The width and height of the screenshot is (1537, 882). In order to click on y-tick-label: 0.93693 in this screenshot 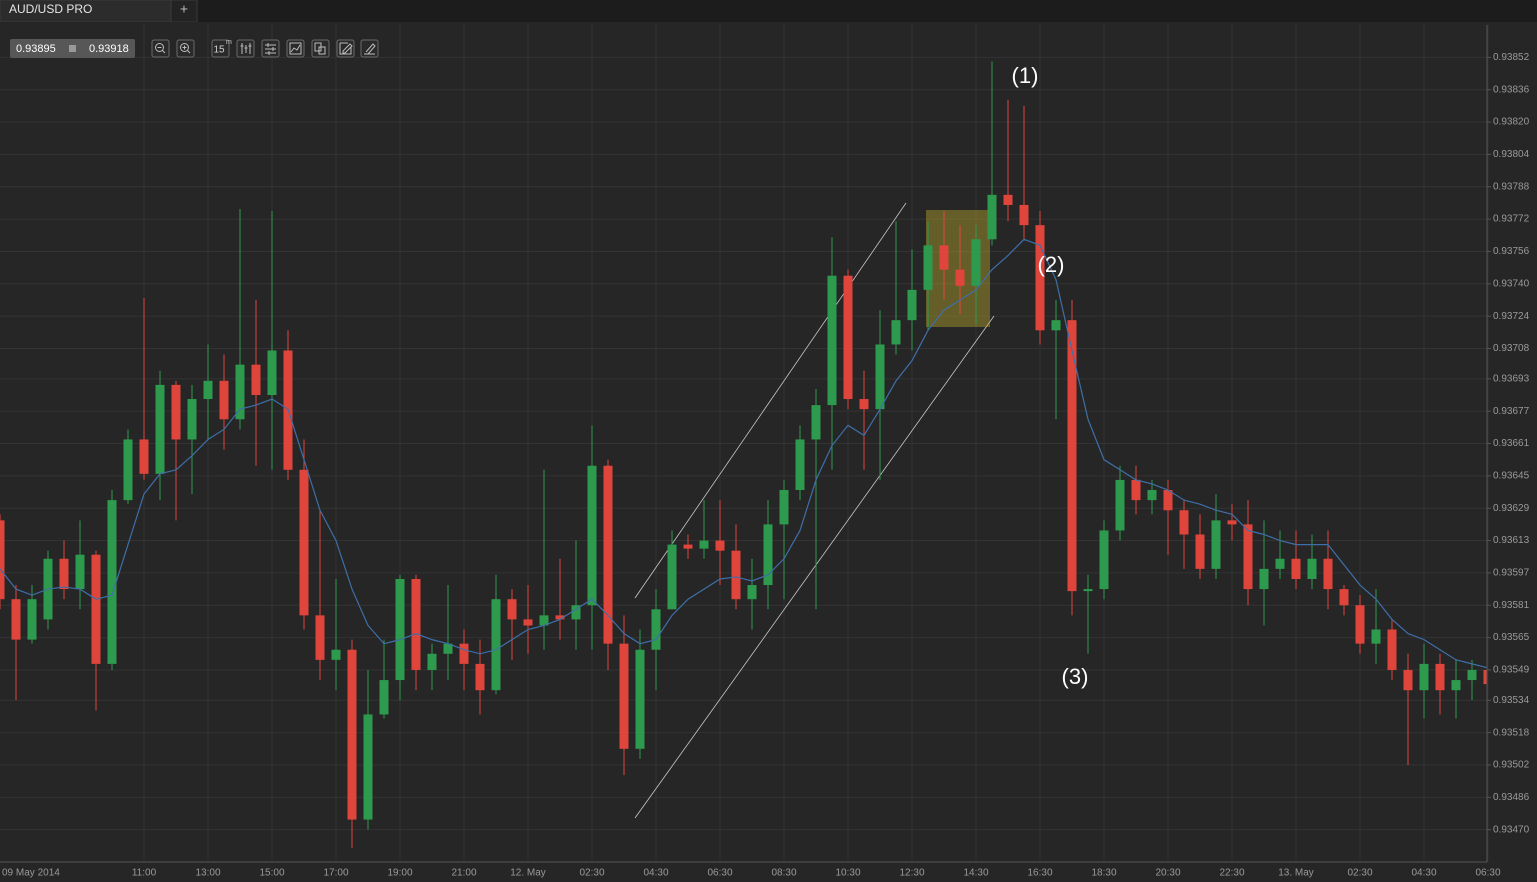, I will do `click(1511, 378)`.